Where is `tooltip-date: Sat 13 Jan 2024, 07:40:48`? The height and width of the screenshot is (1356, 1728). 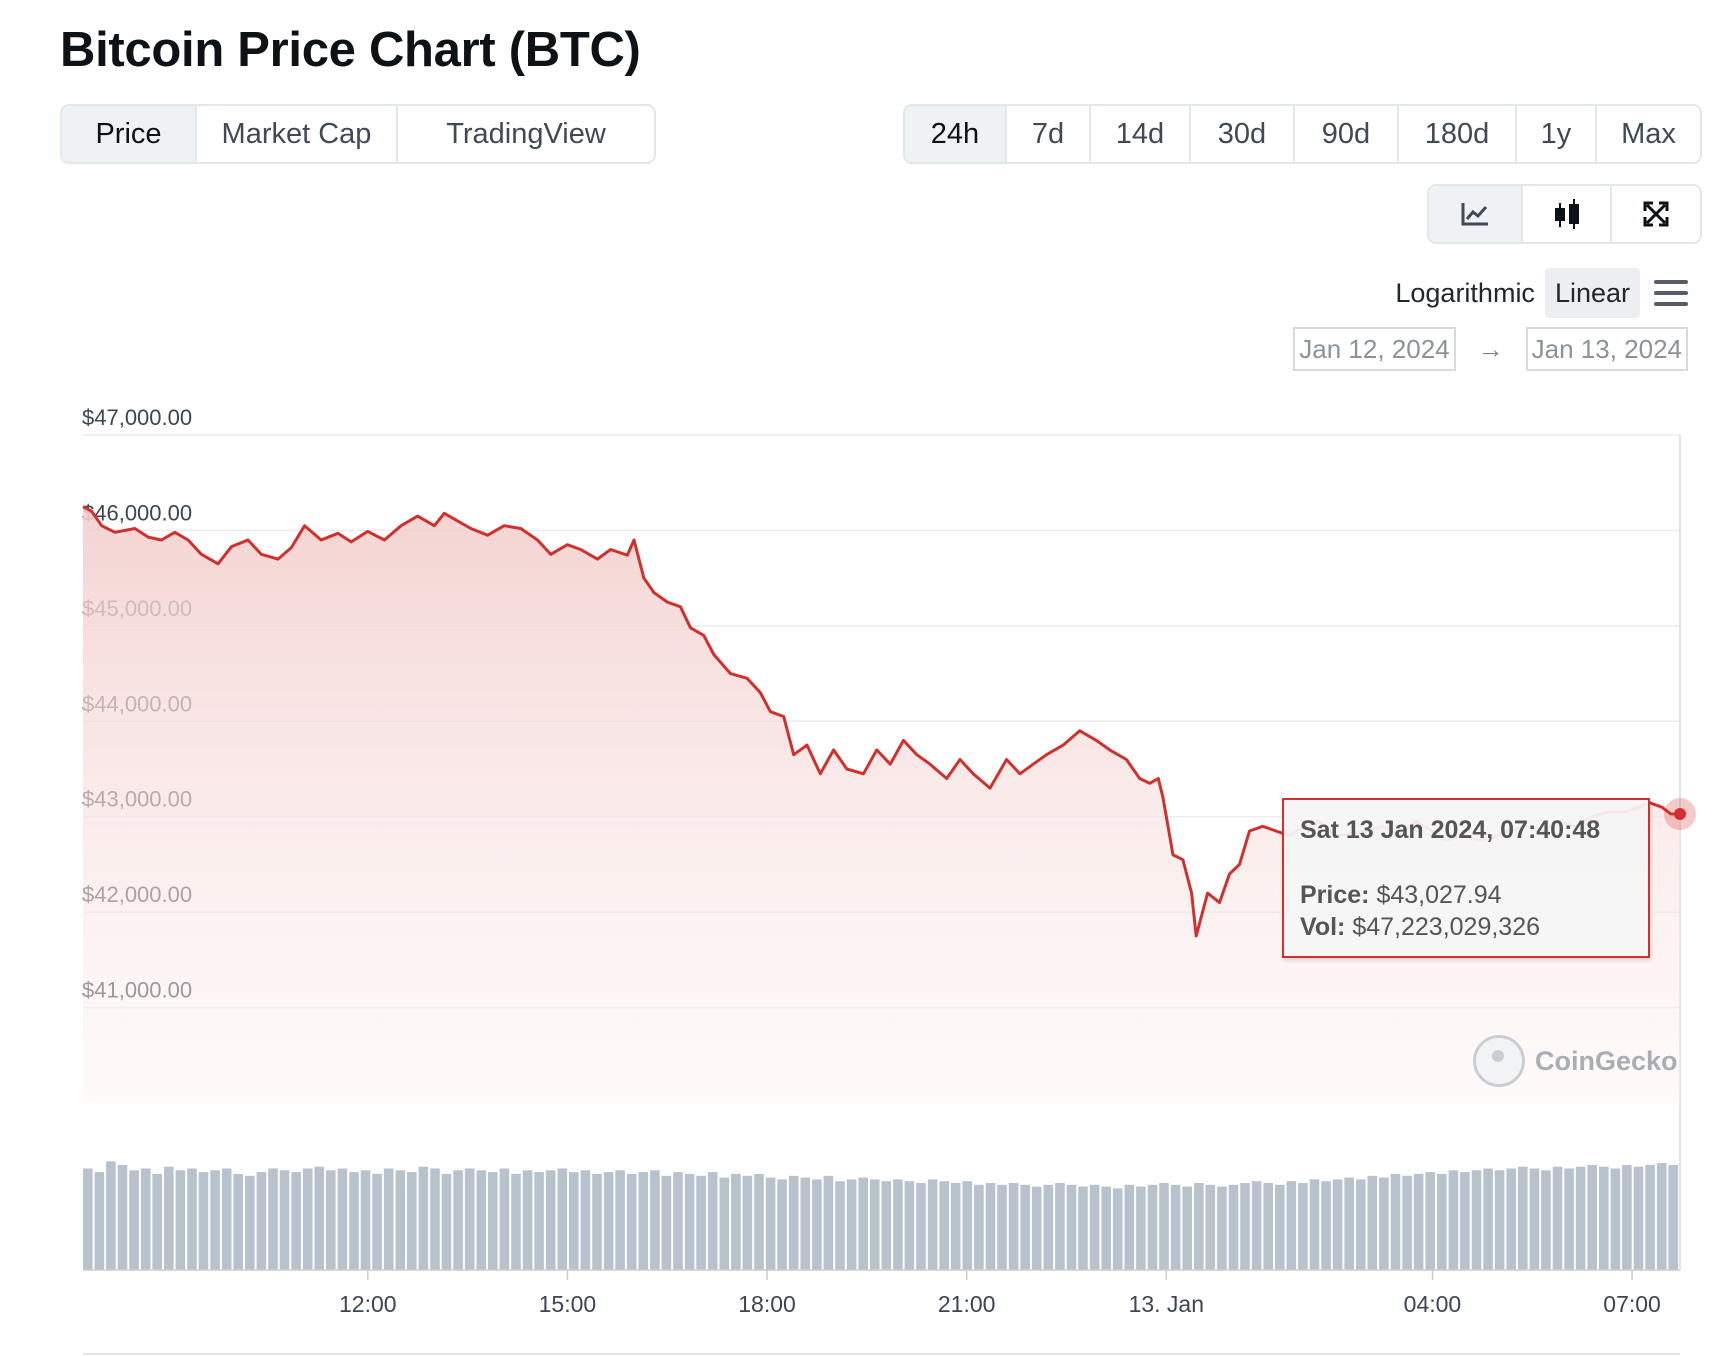 tooltip-date: Sat 13 Jan 2024, 07:40:48 is located at coordinates (1450, 830).